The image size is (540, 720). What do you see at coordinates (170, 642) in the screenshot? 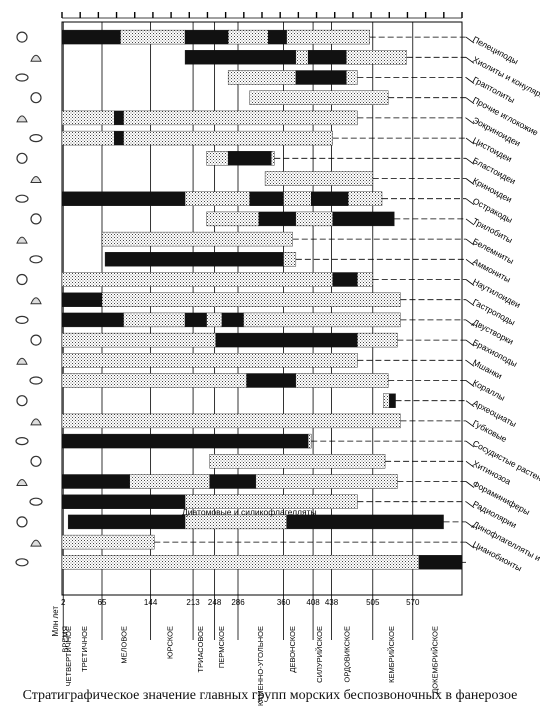
I see `period-label: ЮРСКОЕ` at bounding box center [170, 642].